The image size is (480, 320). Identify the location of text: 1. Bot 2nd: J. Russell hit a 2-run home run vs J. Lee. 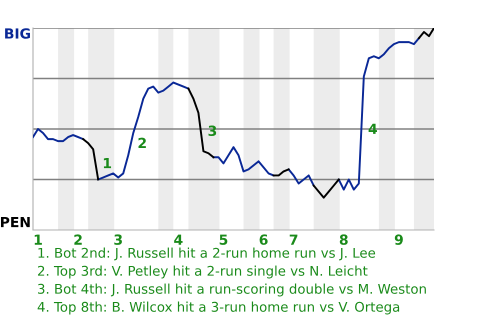
(207, 254).